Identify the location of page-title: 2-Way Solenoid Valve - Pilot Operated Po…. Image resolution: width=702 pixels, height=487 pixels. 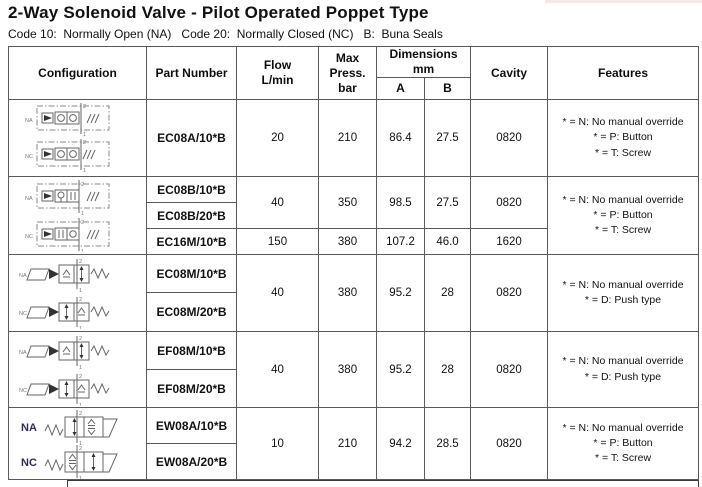
(218, 12).